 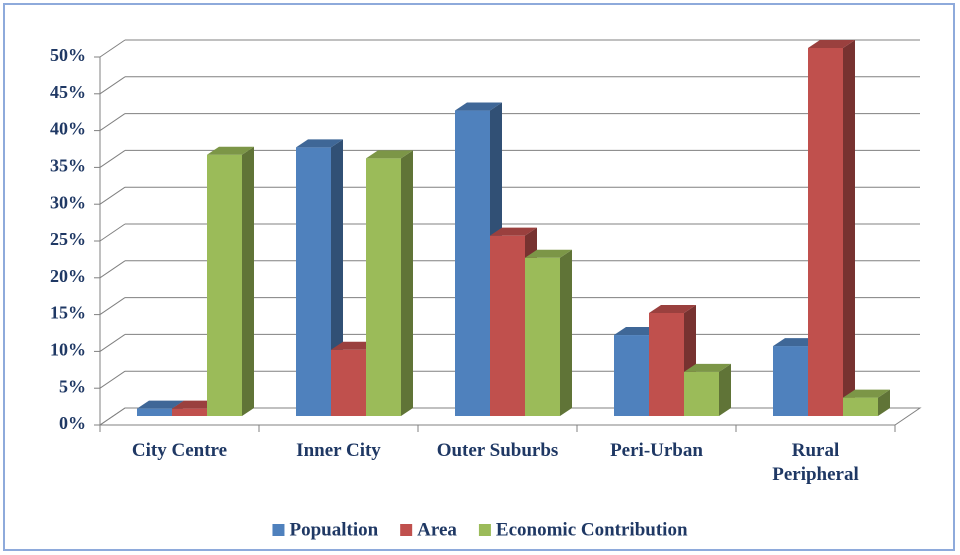 I want to click on y-tick-label: 10%, so click(x=68, y=350).